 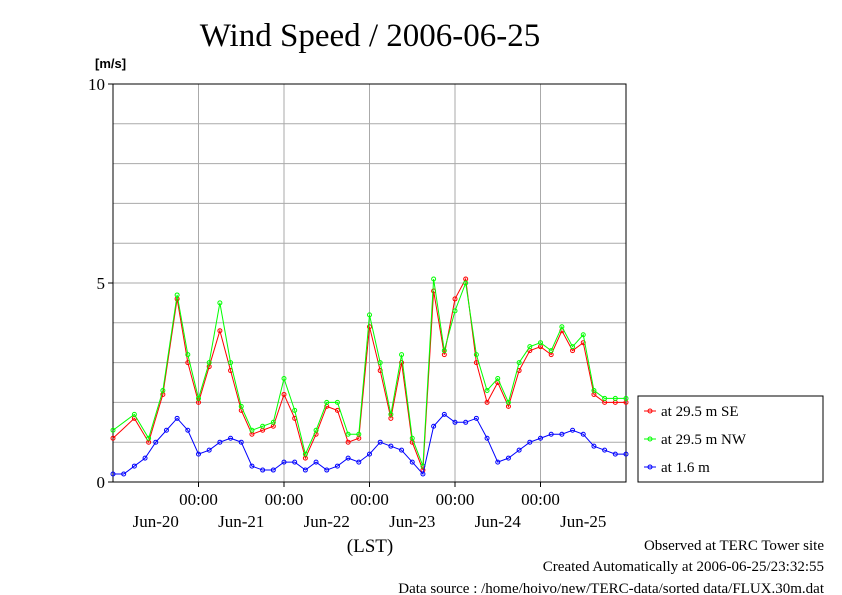 I want to click on legend: at 29.5 m SE at 29.5 m NW at 1.6 m, so click(x=730, y=439).